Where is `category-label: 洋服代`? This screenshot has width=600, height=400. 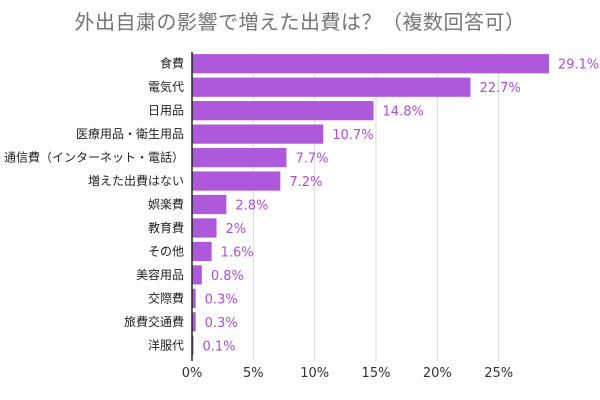 category-label: 洋服代 is located at coordinates (166, 344).